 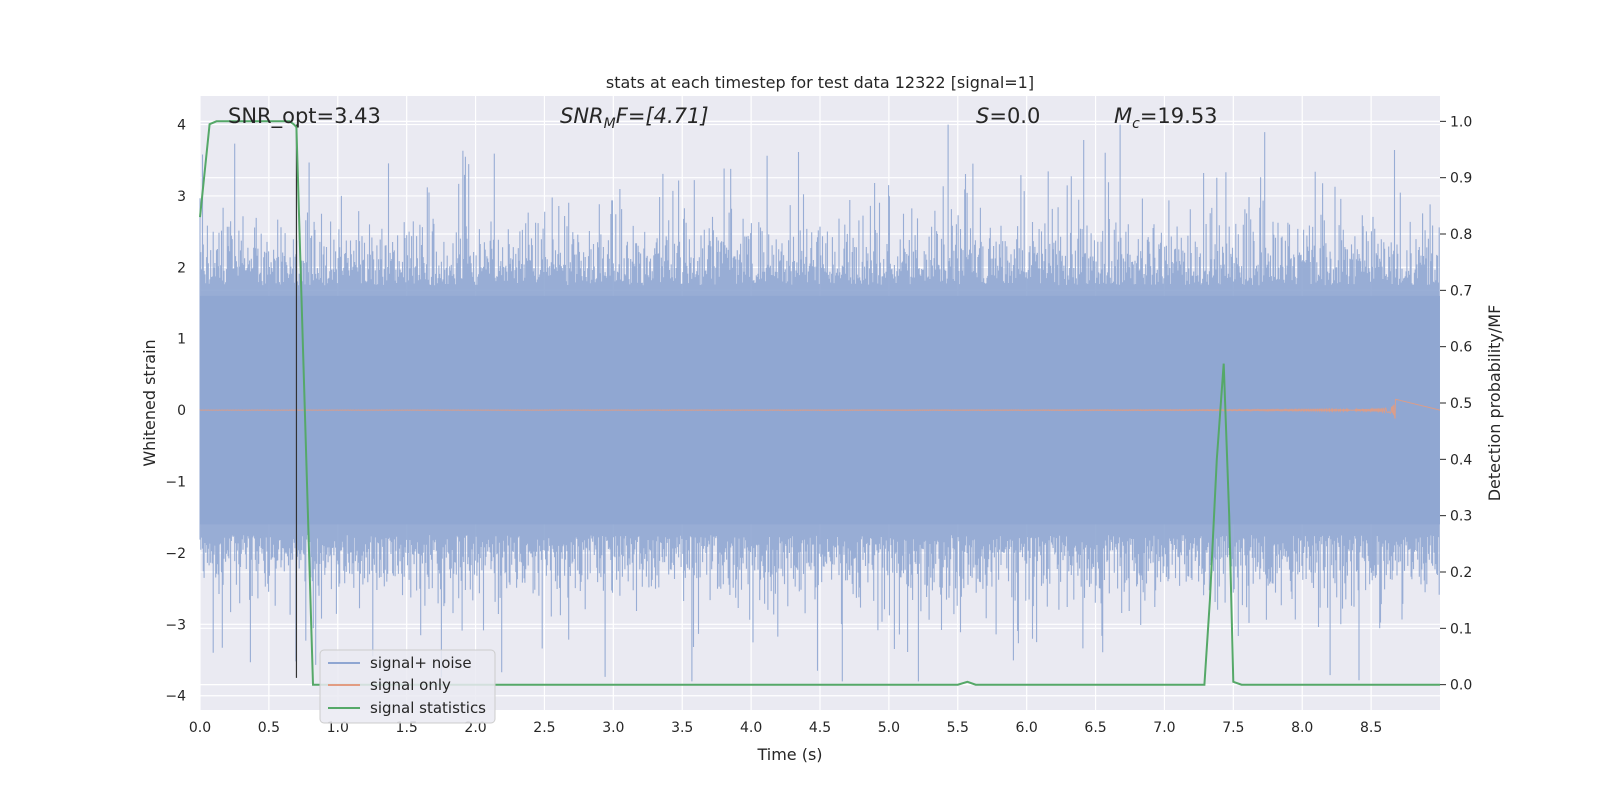 I want to click on annotation-s: S=0.0, so click(x=1008, y=116).